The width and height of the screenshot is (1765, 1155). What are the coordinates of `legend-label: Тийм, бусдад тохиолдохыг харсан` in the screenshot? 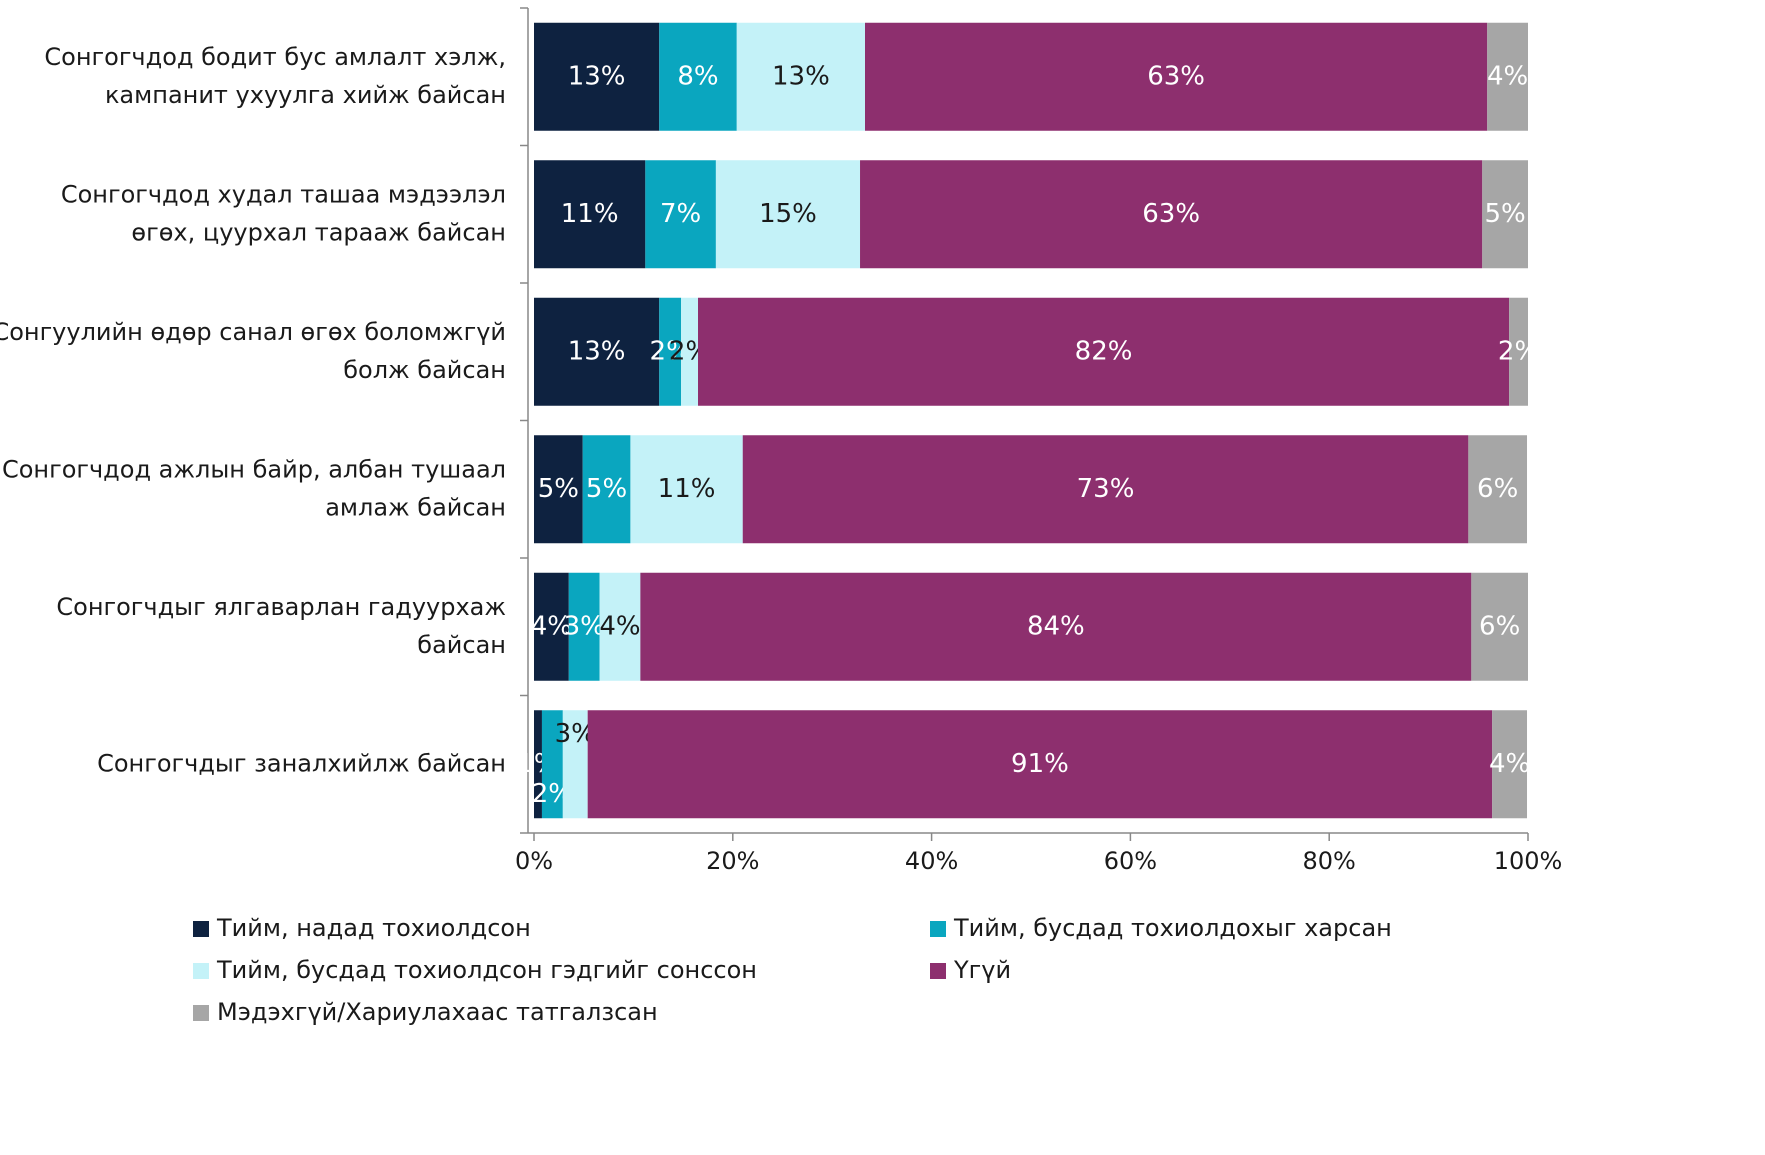 It's located at (1172, 928).